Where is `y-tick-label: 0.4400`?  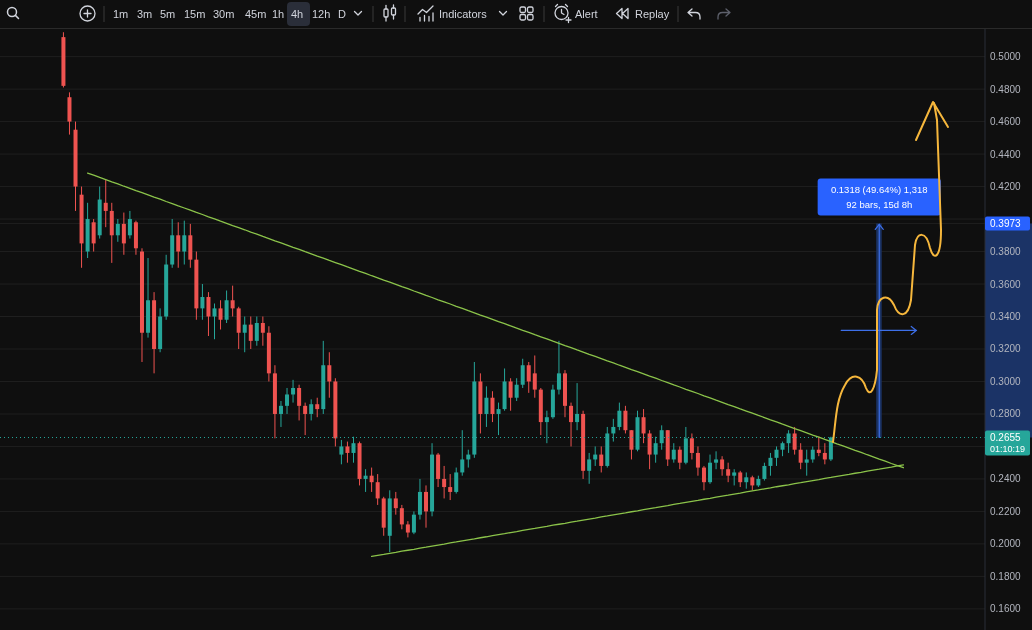 y-tick-label: 0.4400 is located at coordinates (1006, 154).